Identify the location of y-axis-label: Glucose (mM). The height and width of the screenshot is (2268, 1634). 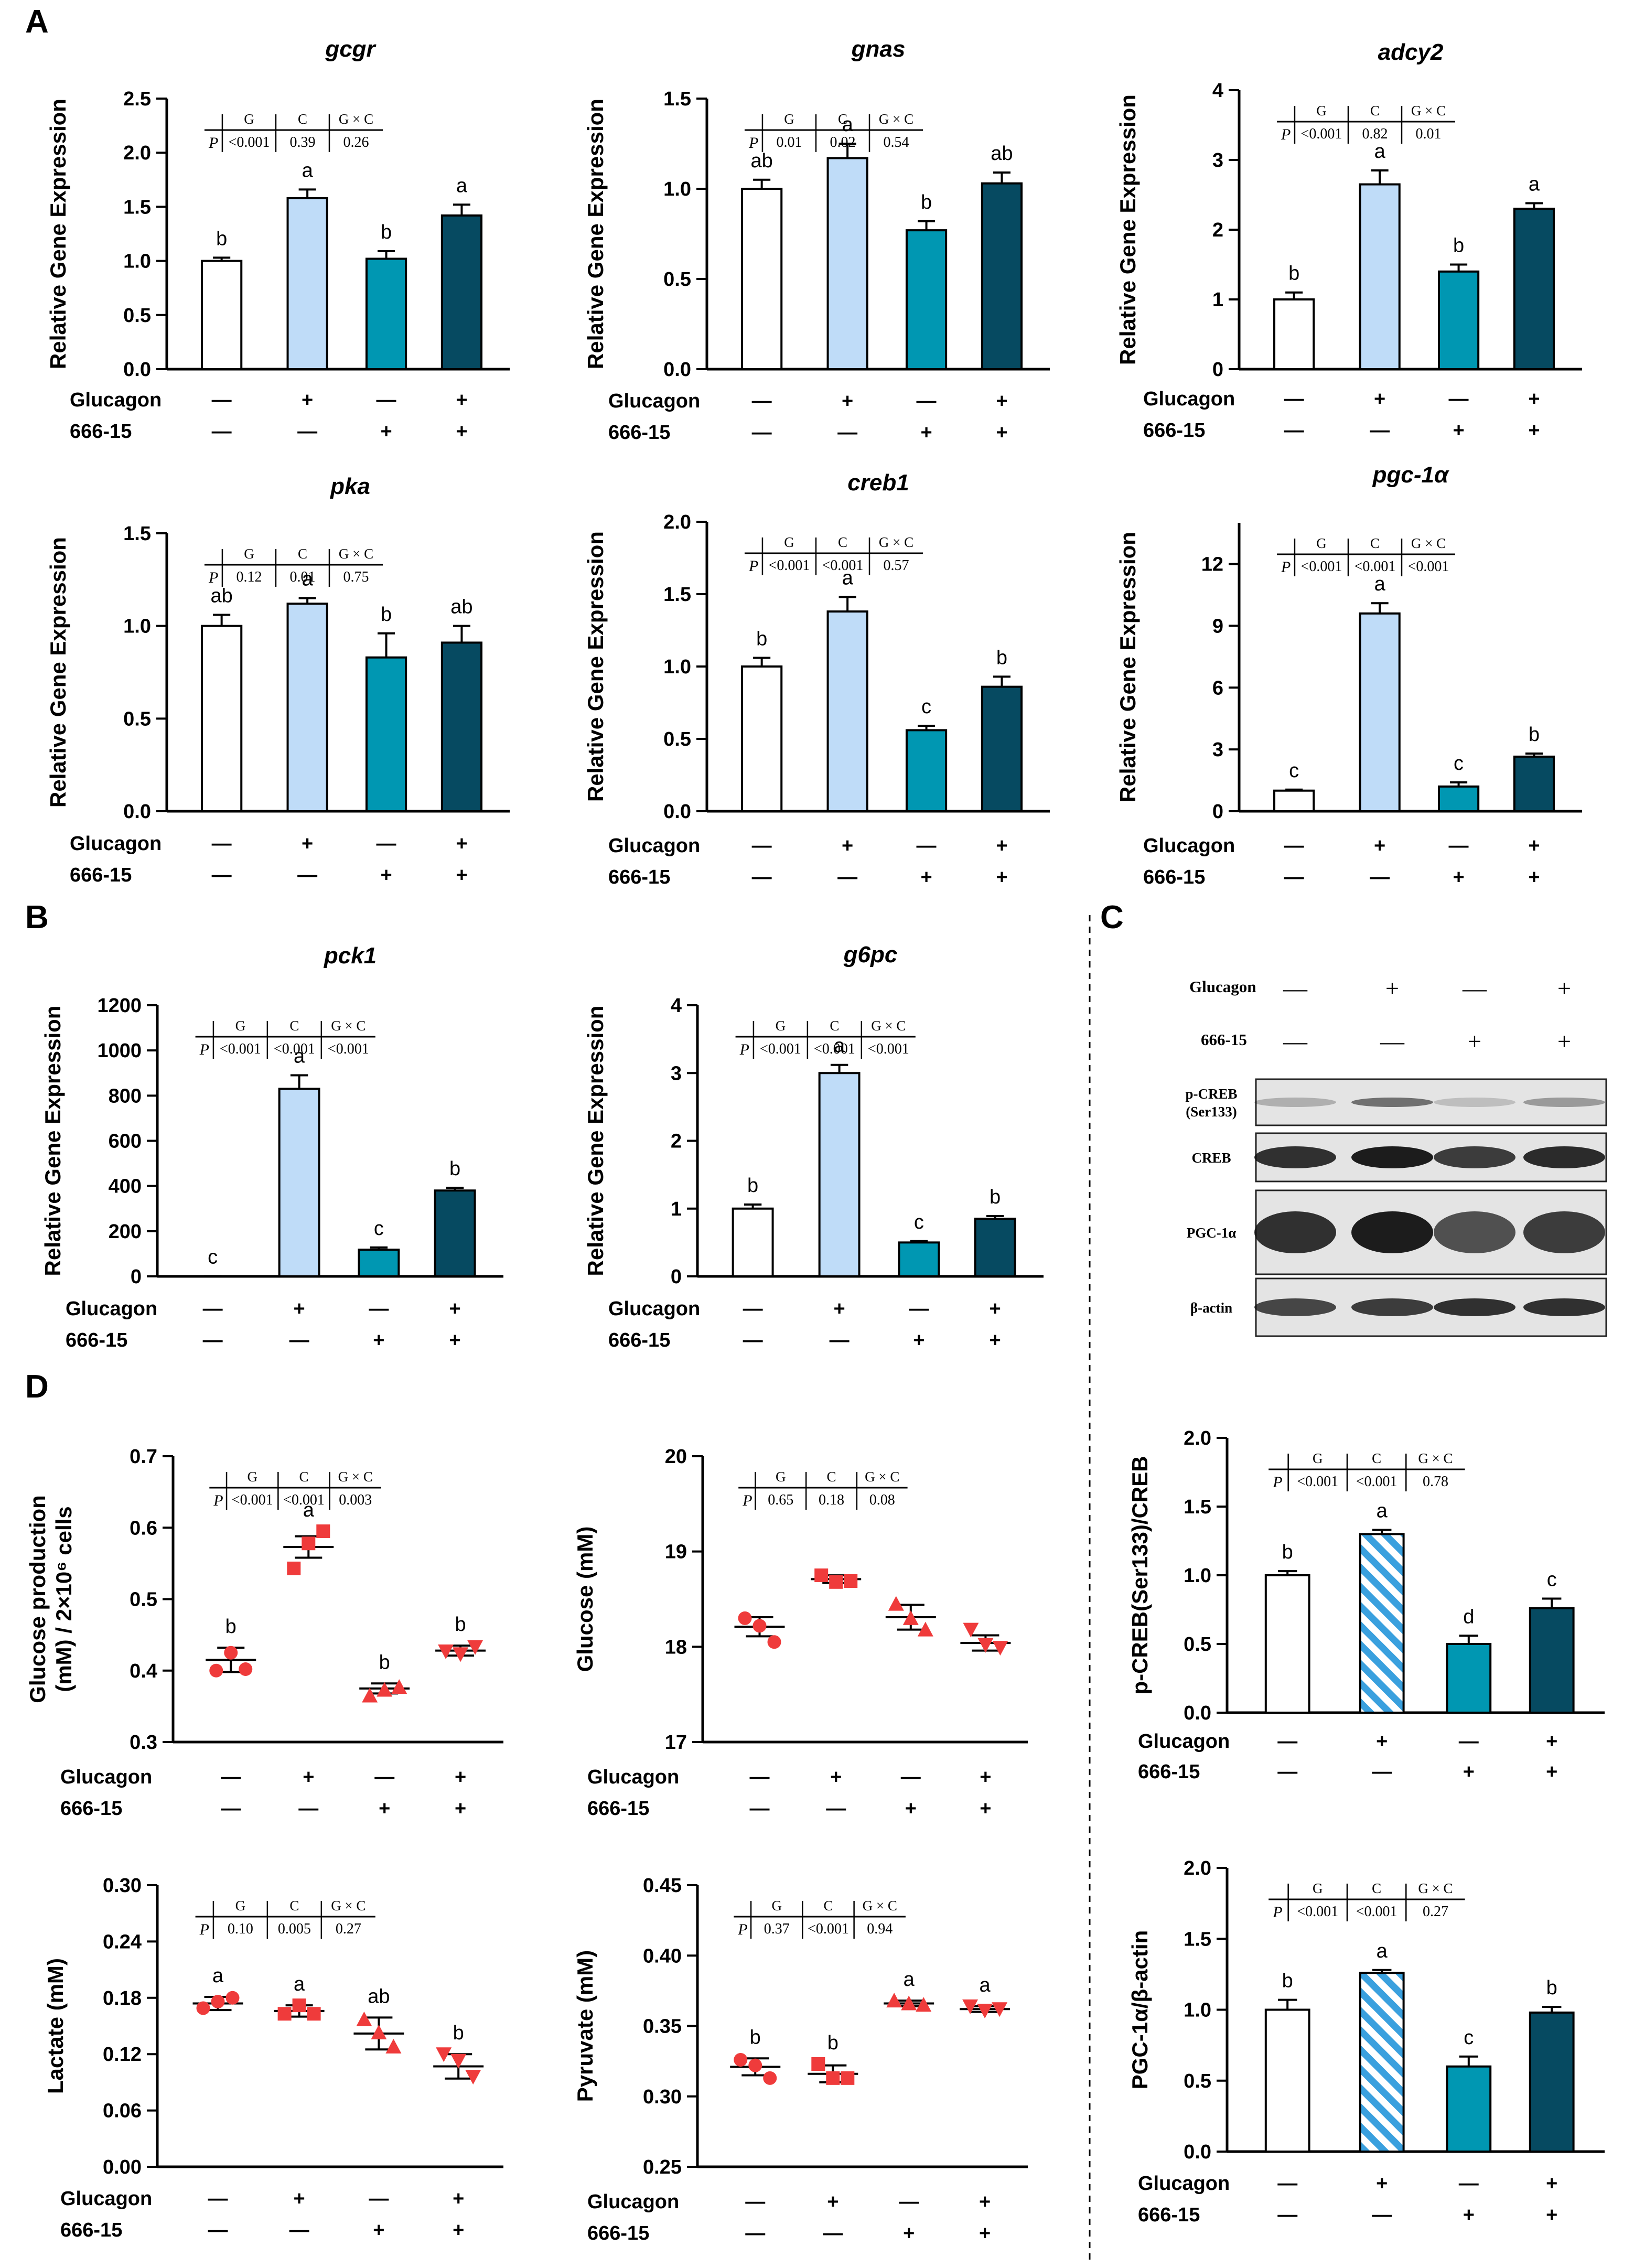
(585, 1599).